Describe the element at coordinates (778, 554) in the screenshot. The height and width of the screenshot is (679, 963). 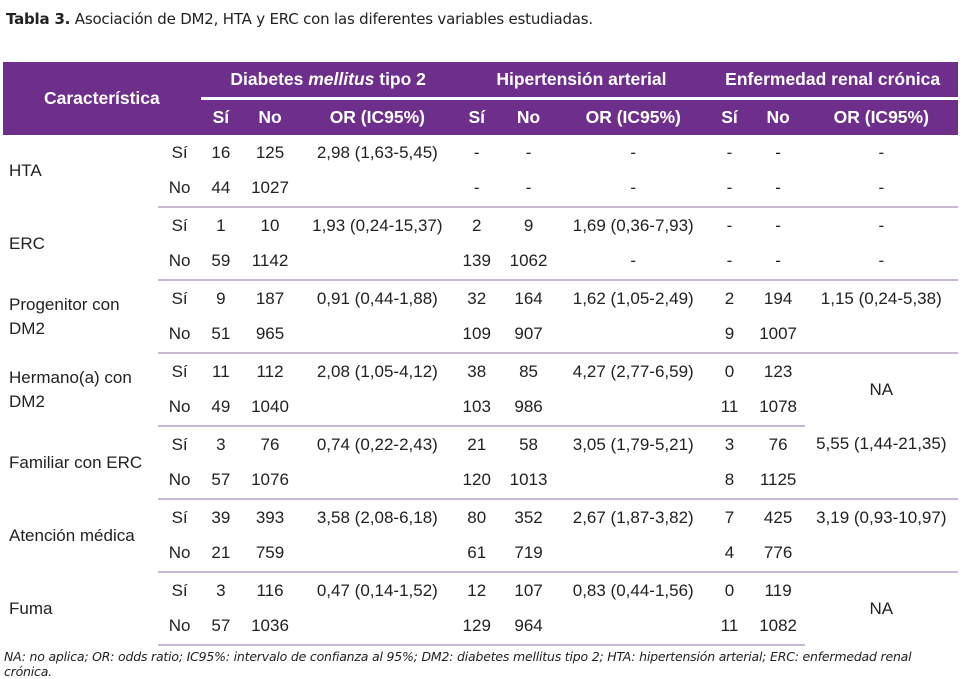
I see `cell: 776` at that location.